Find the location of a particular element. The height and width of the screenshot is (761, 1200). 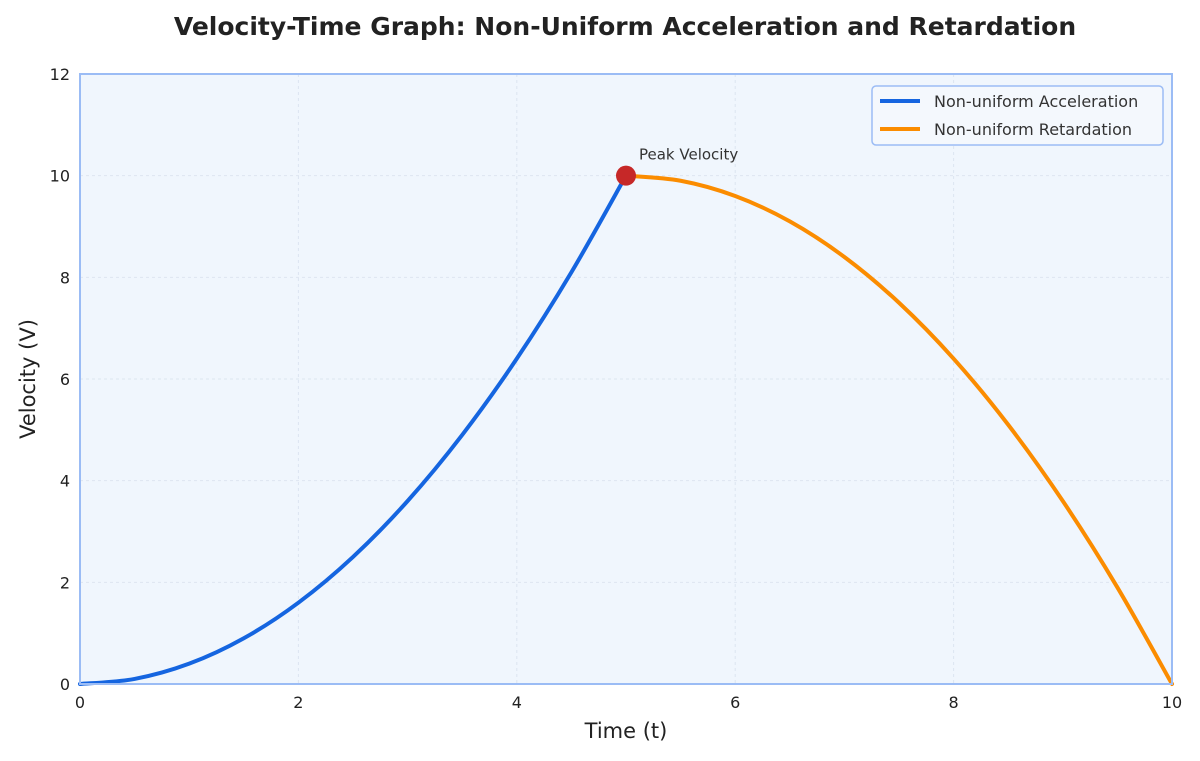

y-tick-label: 8 is located at coordinates (65, 277).